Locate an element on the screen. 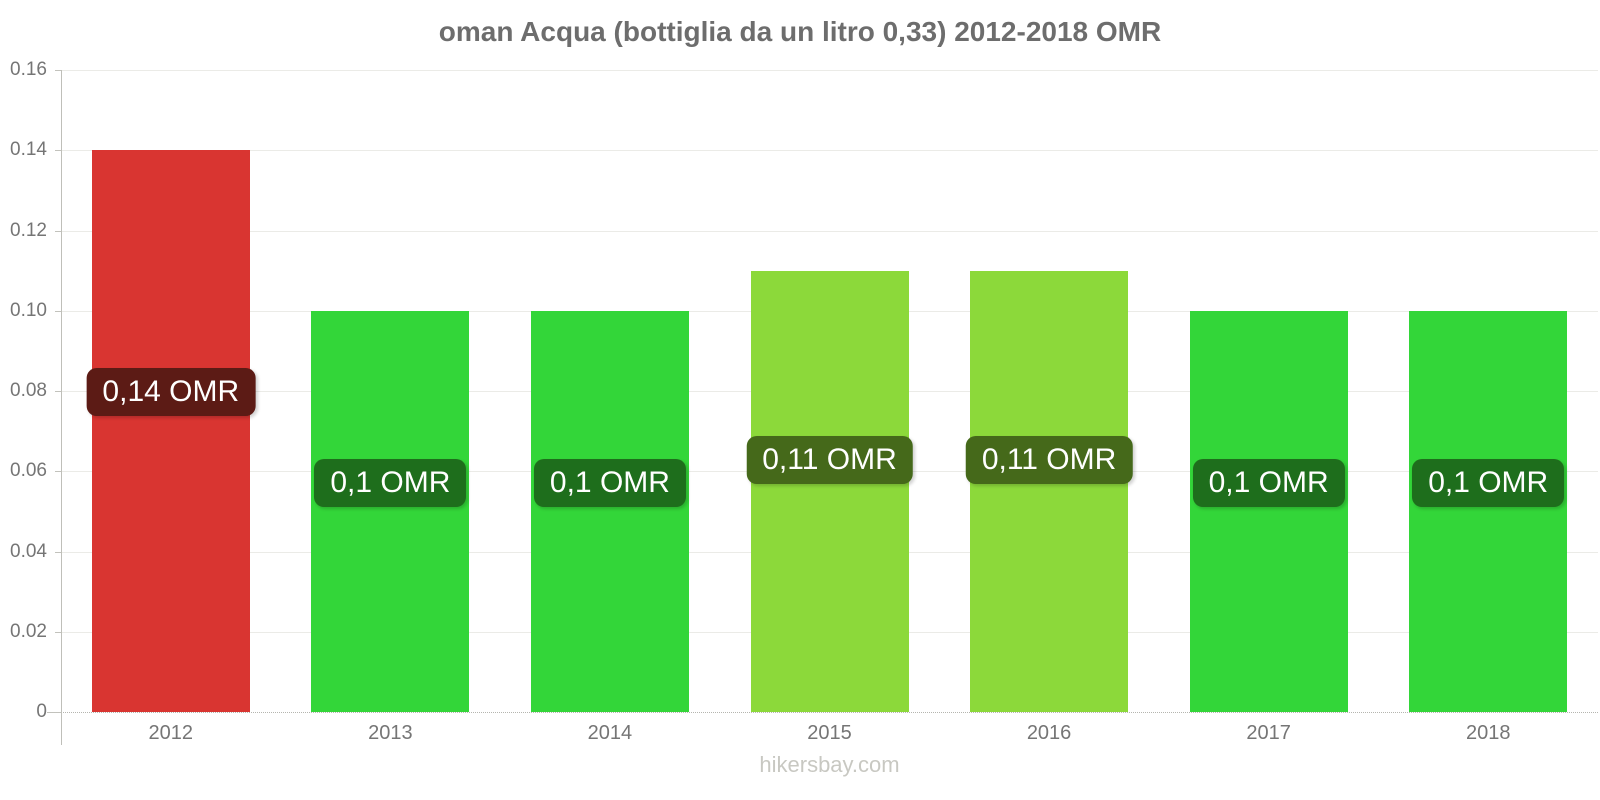 The height and width of the screenshot is (800, 1600). bar-2014 is located at coordinates (609, 511).